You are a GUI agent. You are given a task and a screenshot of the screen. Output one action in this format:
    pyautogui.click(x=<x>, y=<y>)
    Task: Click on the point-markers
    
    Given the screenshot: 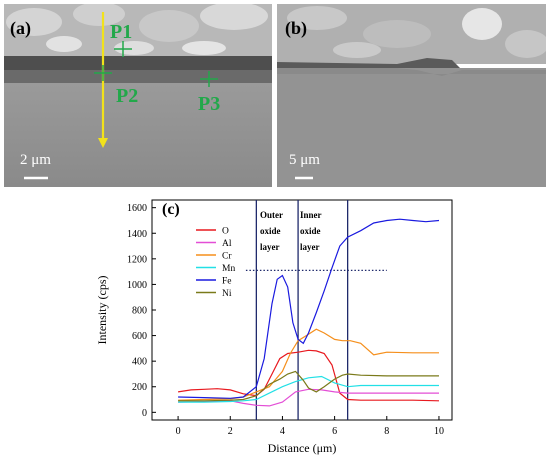 What is the action you would take?
    pyautogui.click(x=156, y=64)
    